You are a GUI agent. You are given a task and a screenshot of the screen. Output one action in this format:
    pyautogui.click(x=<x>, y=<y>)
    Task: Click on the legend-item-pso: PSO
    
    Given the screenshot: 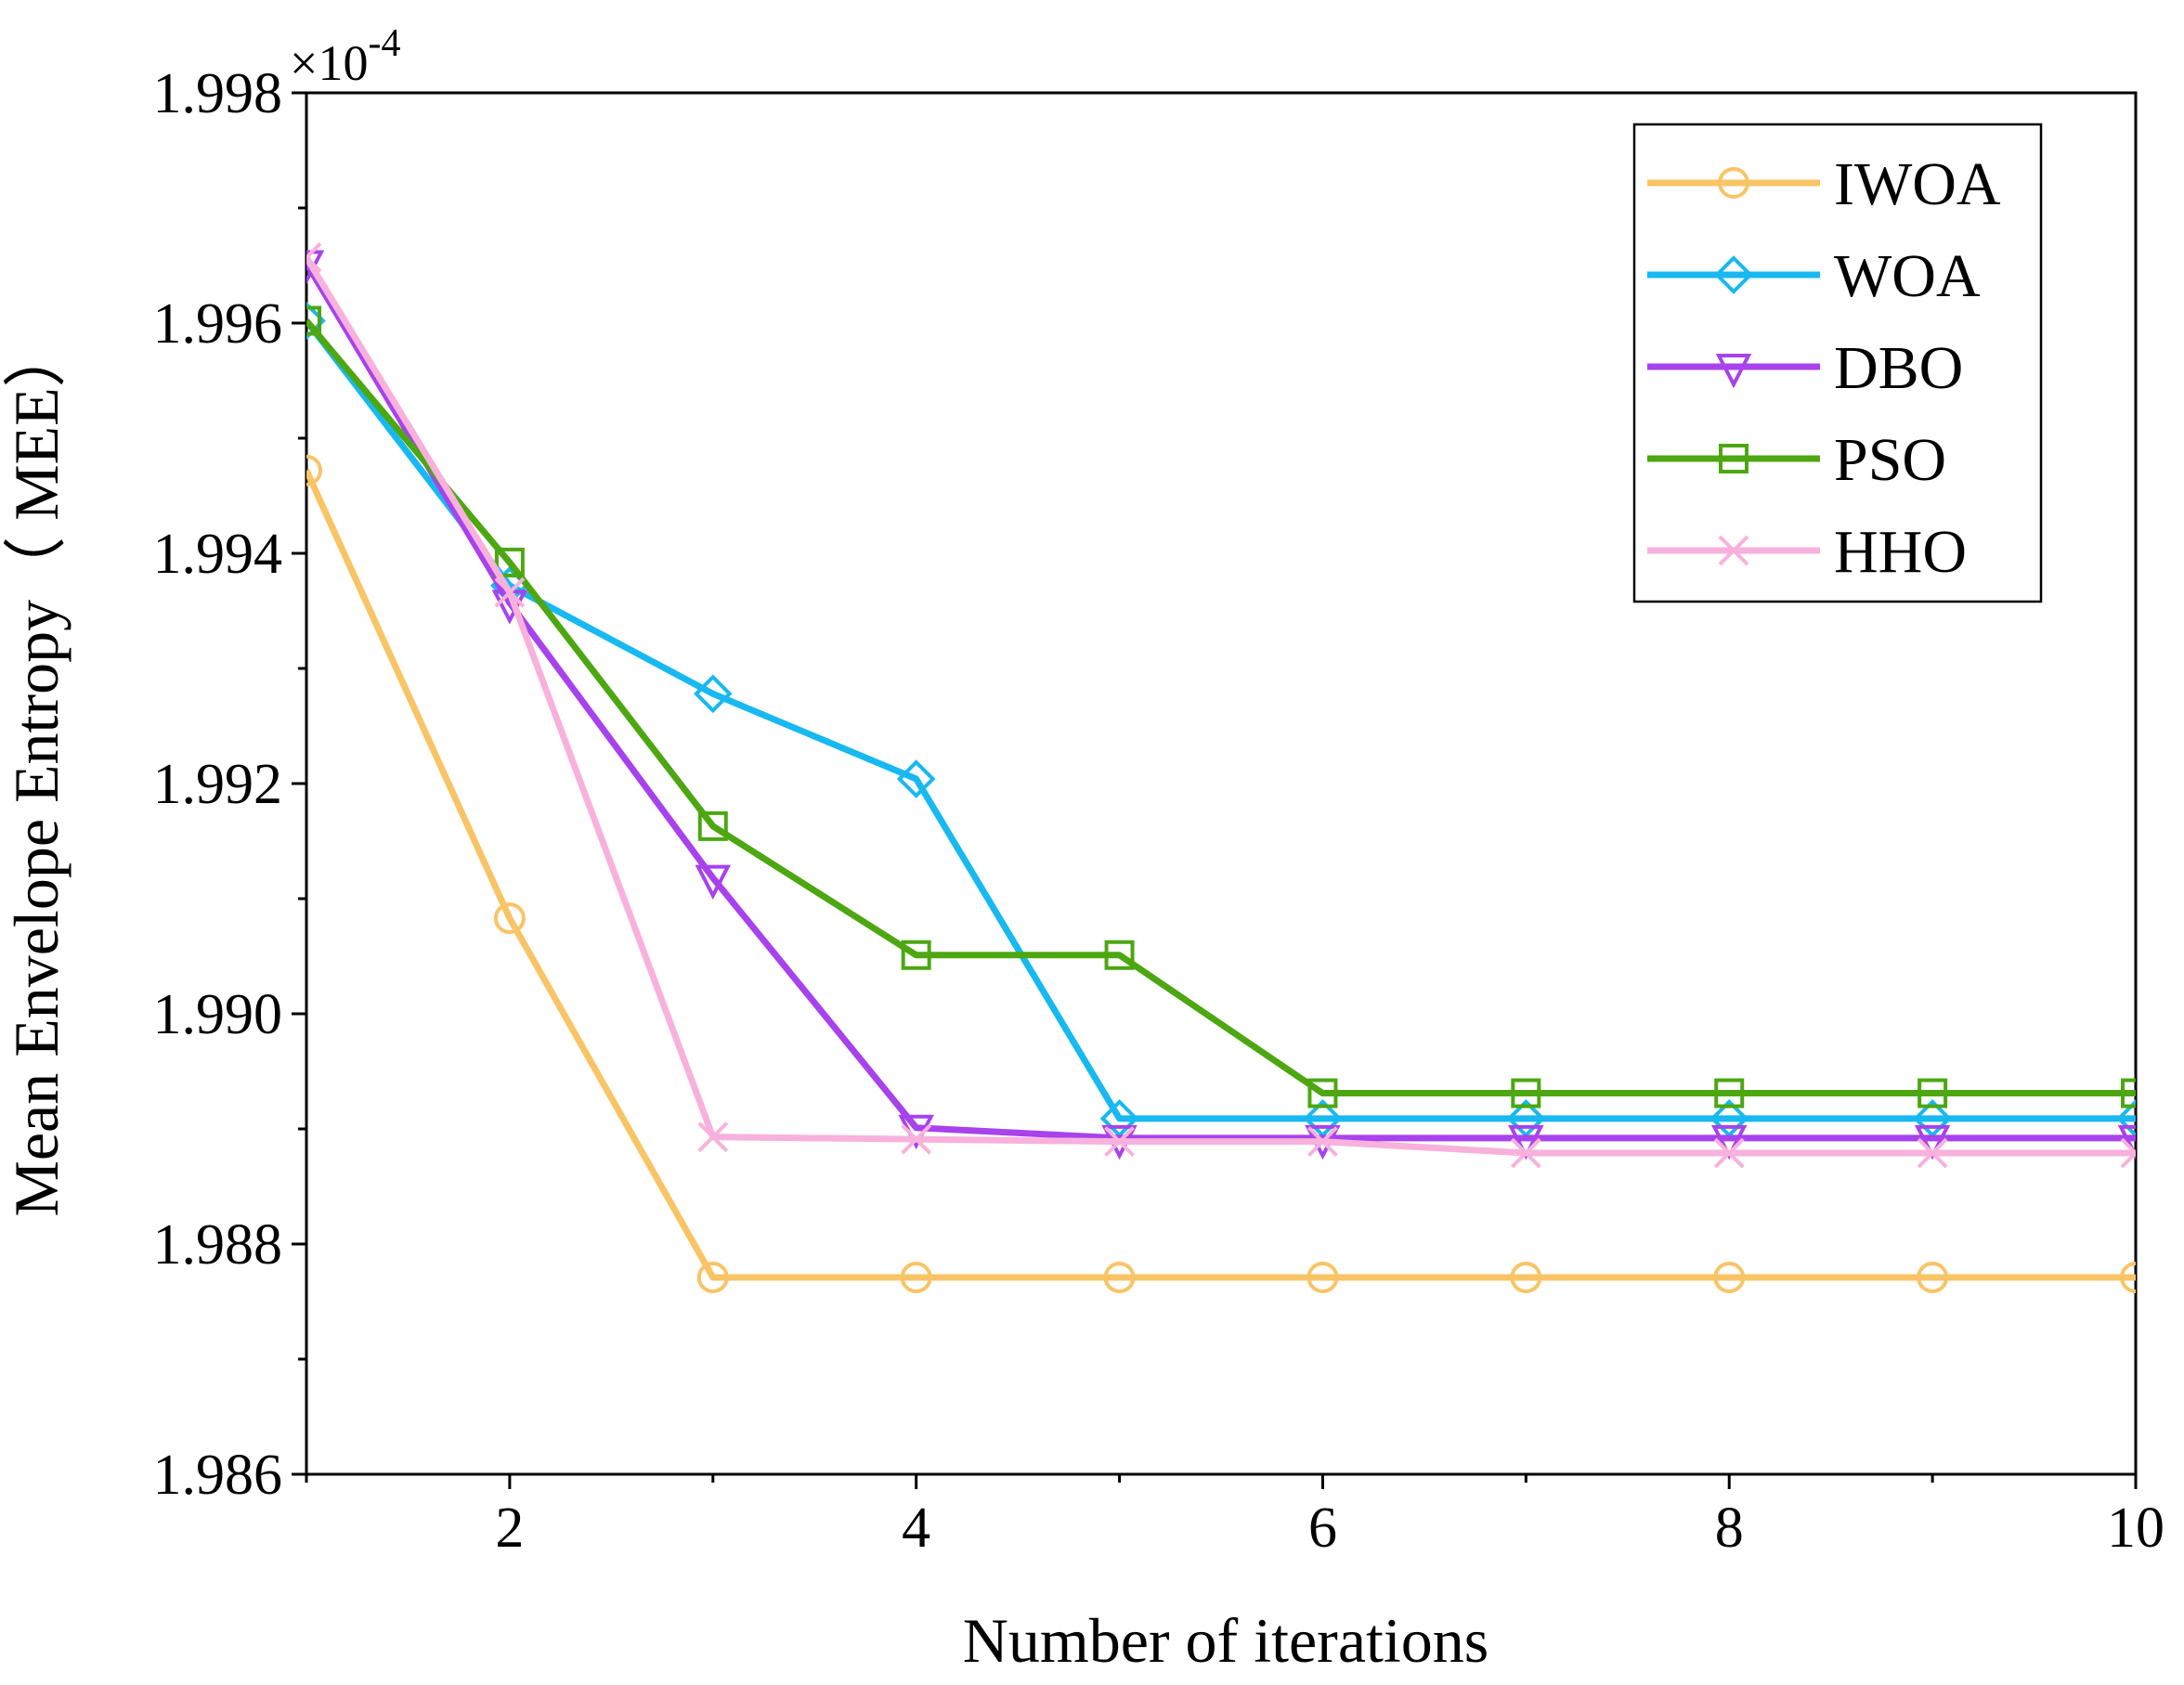 What is the action you would take?
    pyautogui.click(x=1796, y=460)
    